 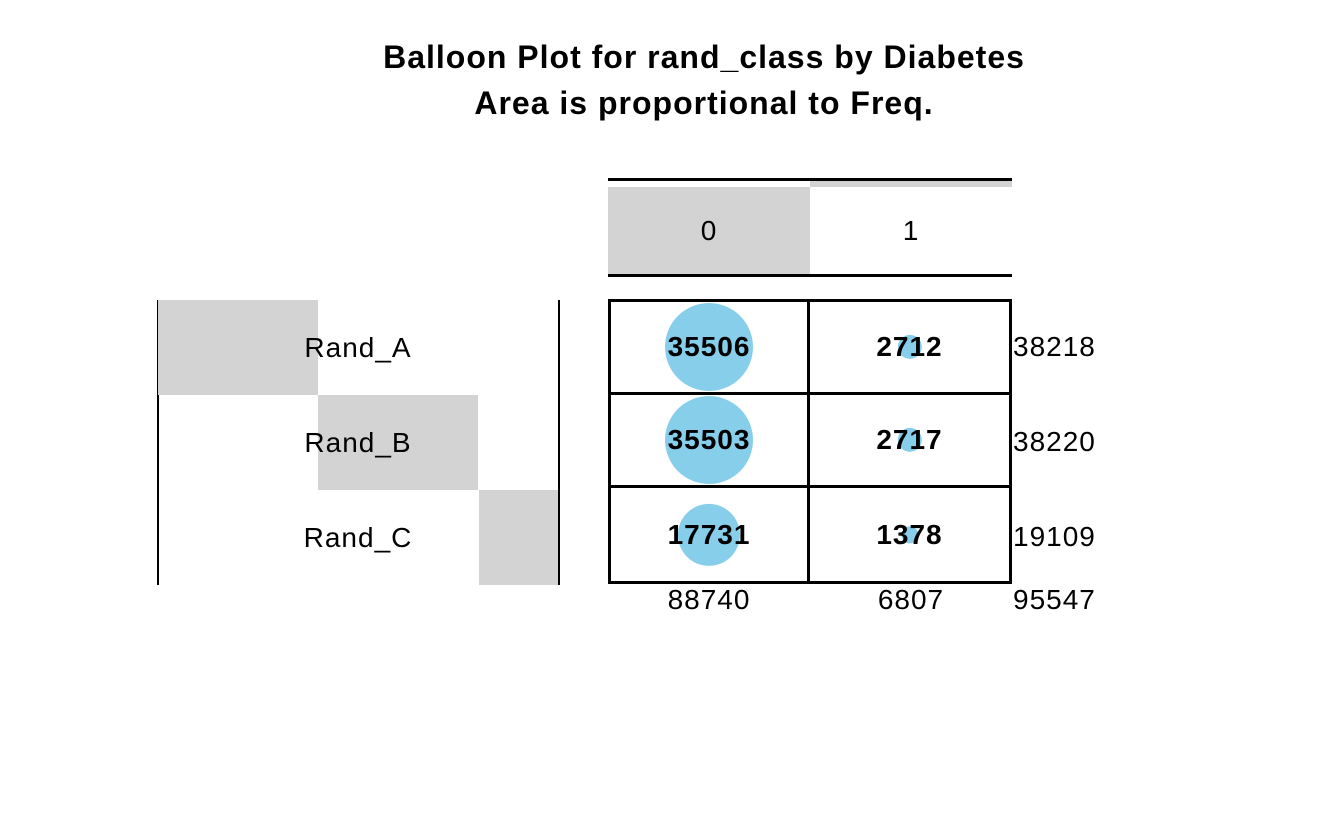 I want to click on column-1-shading-strip, so click(x=911, y=184).